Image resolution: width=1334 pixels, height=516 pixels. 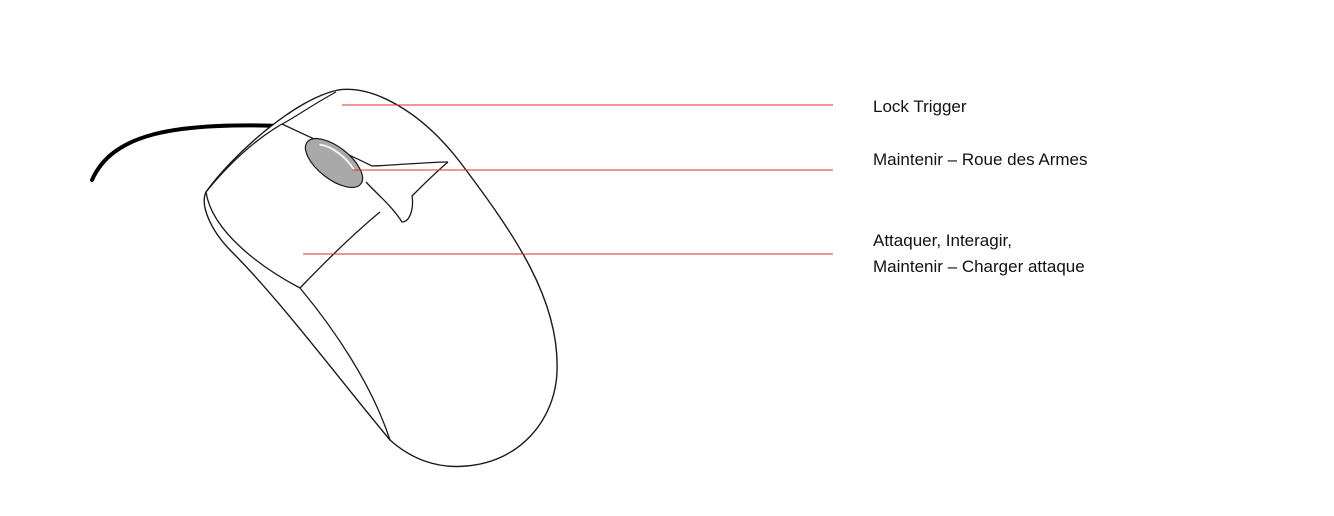 What do you see at coordinates (309, 108) in the screenshot?
I see `left-button-seam` at bounding box center [309, 108].